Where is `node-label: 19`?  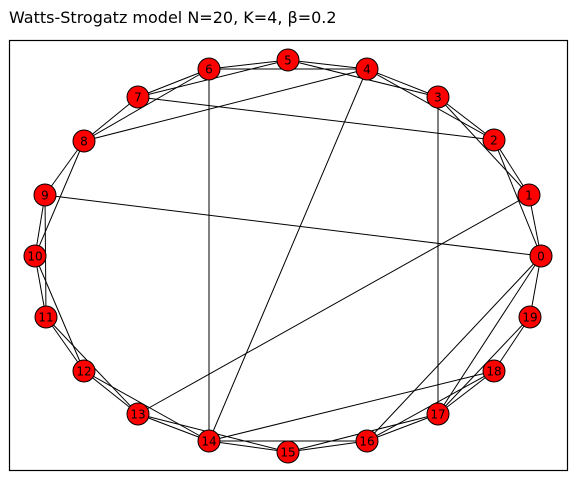 node-label: 19 is located at coordinates (529, 318).